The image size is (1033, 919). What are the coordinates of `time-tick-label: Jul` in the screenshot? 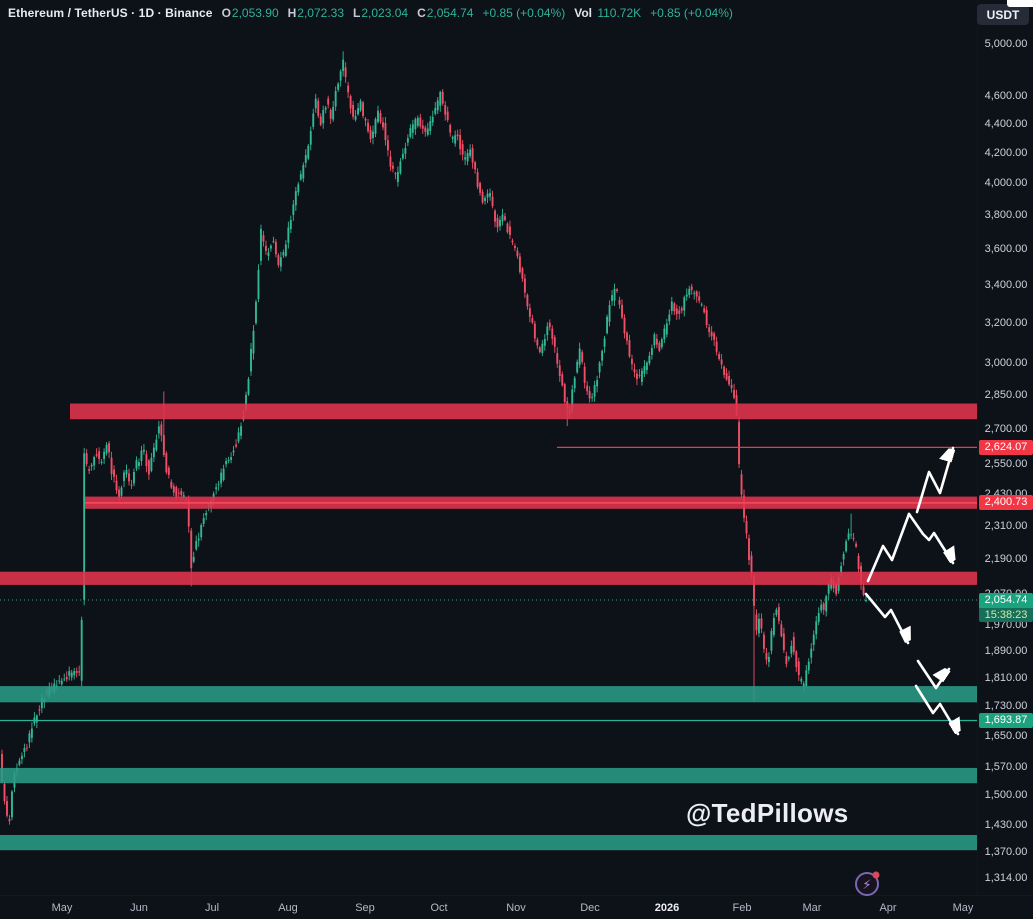 It's located at (212, 908).